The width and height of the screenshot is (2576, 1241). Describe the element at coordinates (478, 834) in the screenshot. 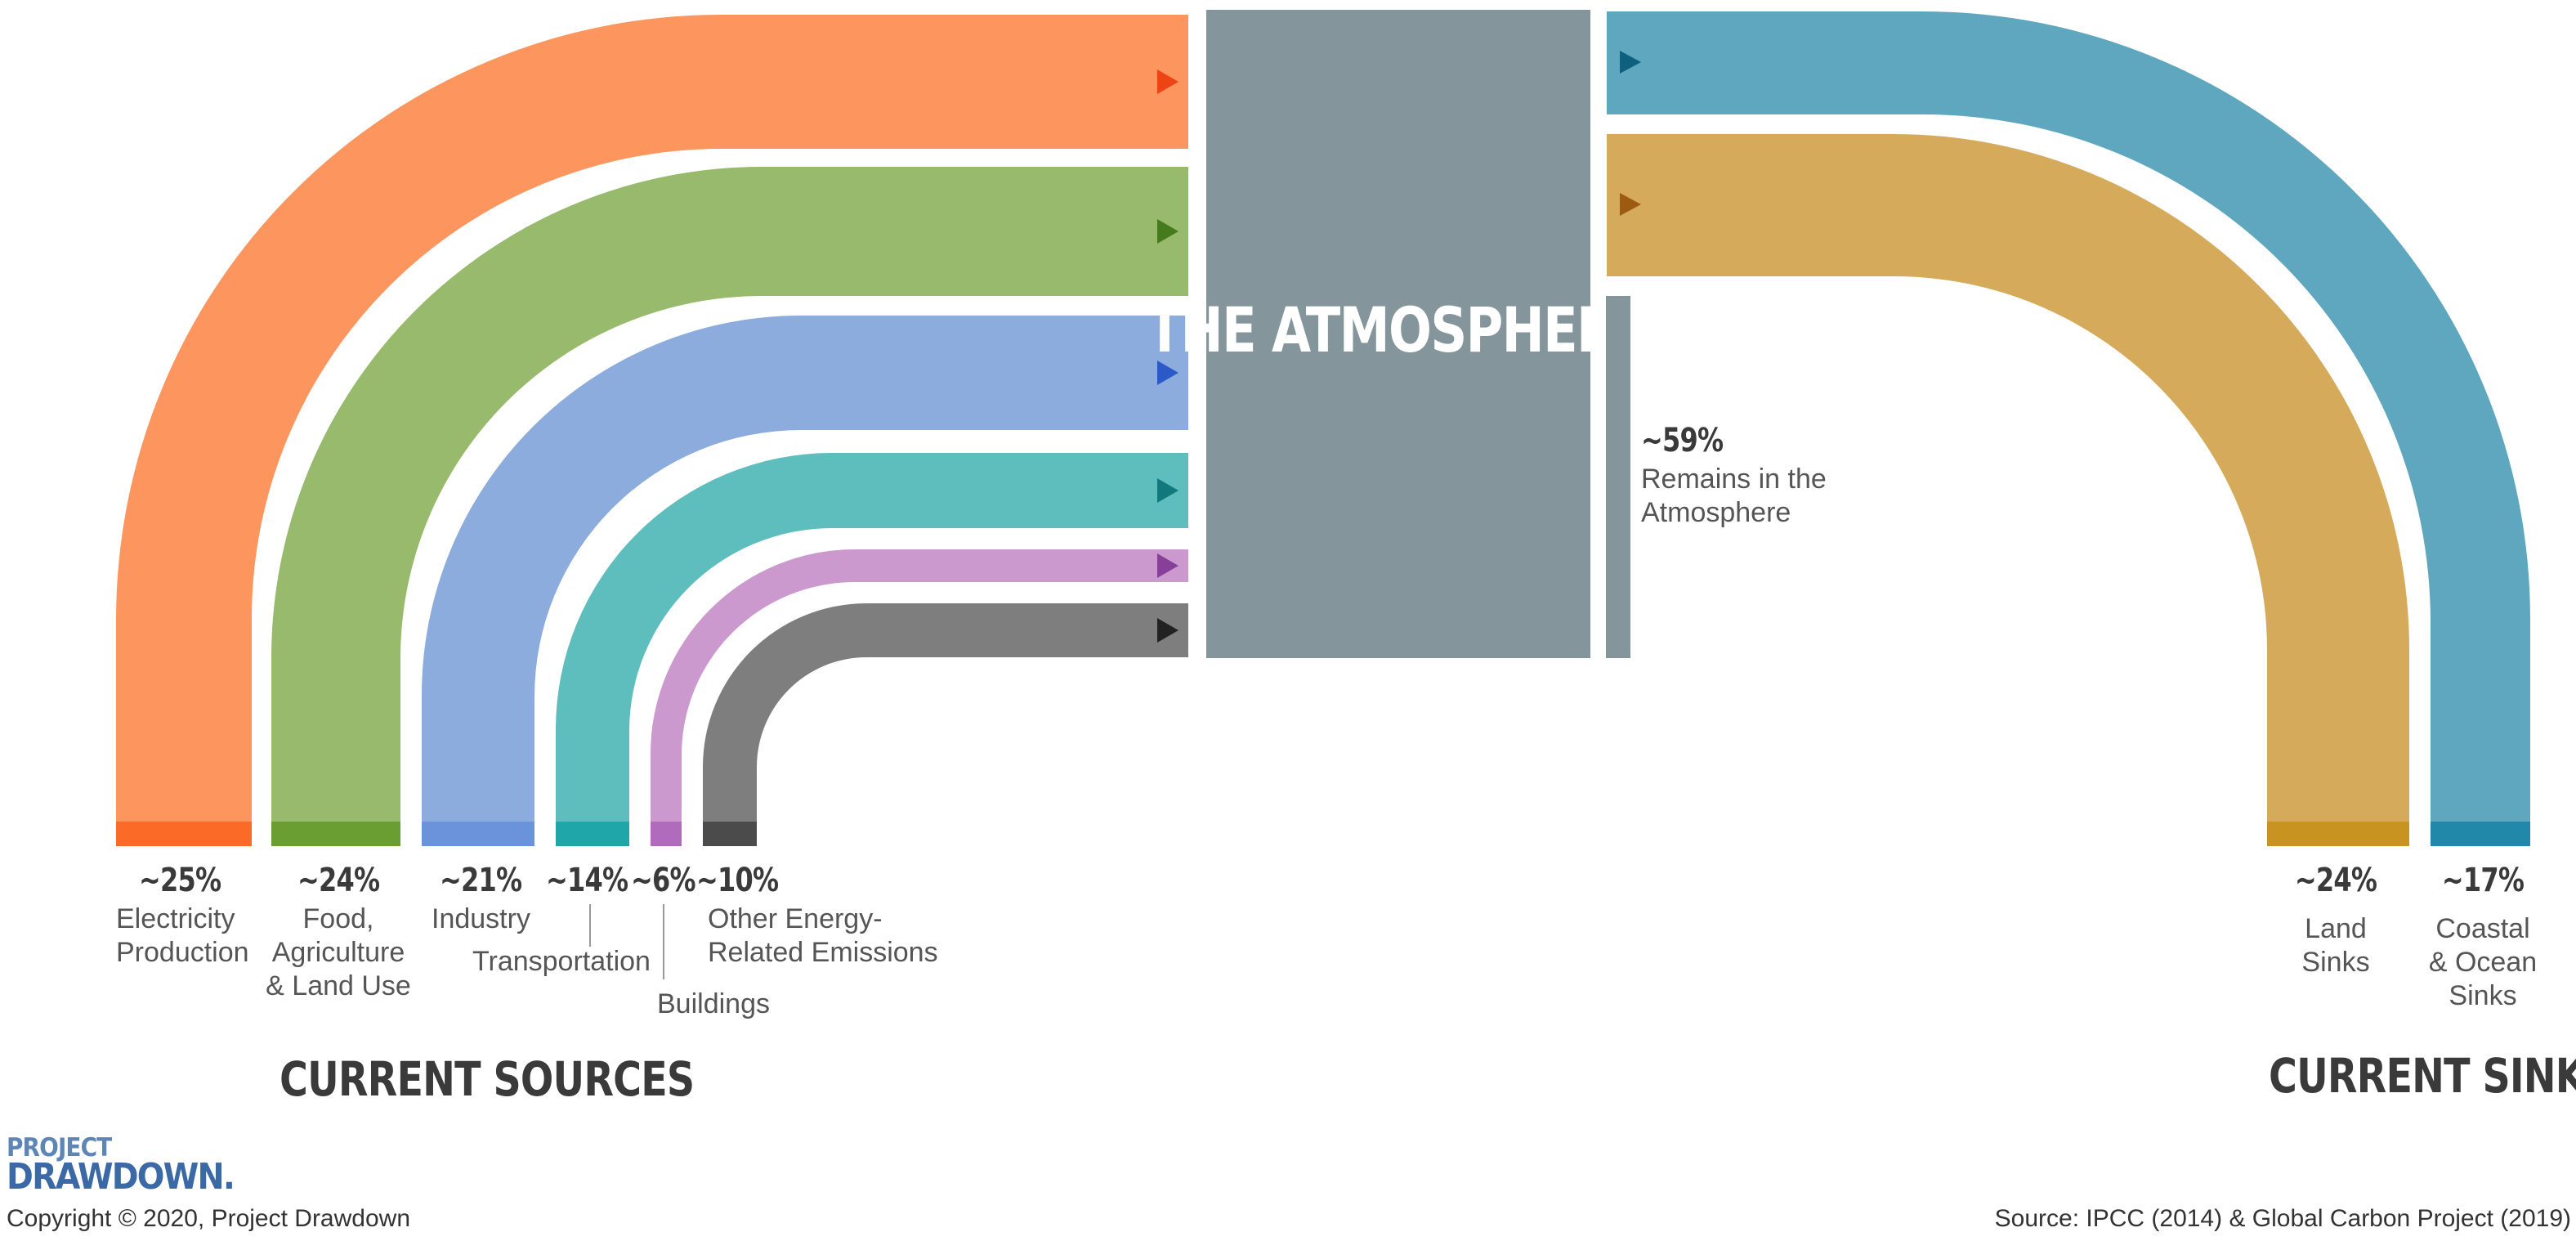

I see `source-cap-industry` at that location.